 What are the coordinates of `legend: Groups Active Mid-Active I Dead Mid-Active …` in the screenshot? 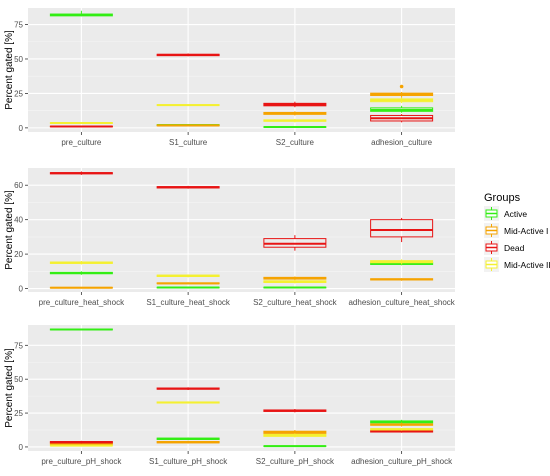 It's located at (517, 232).